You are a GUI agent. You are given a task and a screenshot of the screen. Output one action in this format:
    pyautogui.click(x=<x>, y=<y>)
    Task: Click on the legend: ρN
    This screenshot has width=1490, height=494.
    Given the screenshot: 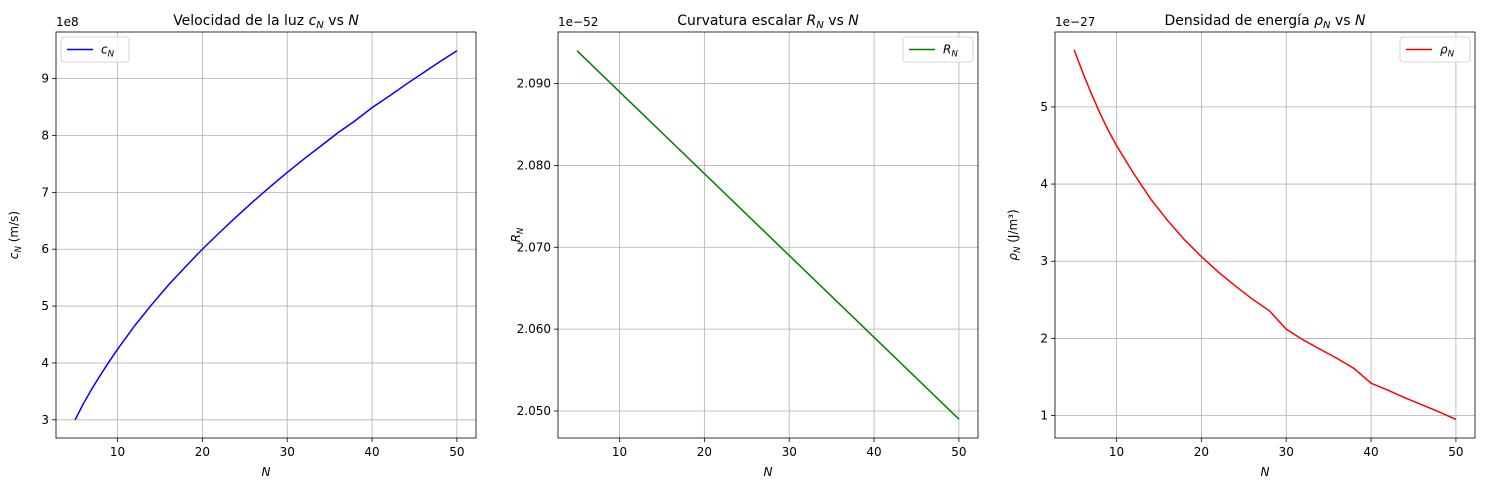 What is the action you would take?
    pyautogui.click(x=1435, y=49)
    